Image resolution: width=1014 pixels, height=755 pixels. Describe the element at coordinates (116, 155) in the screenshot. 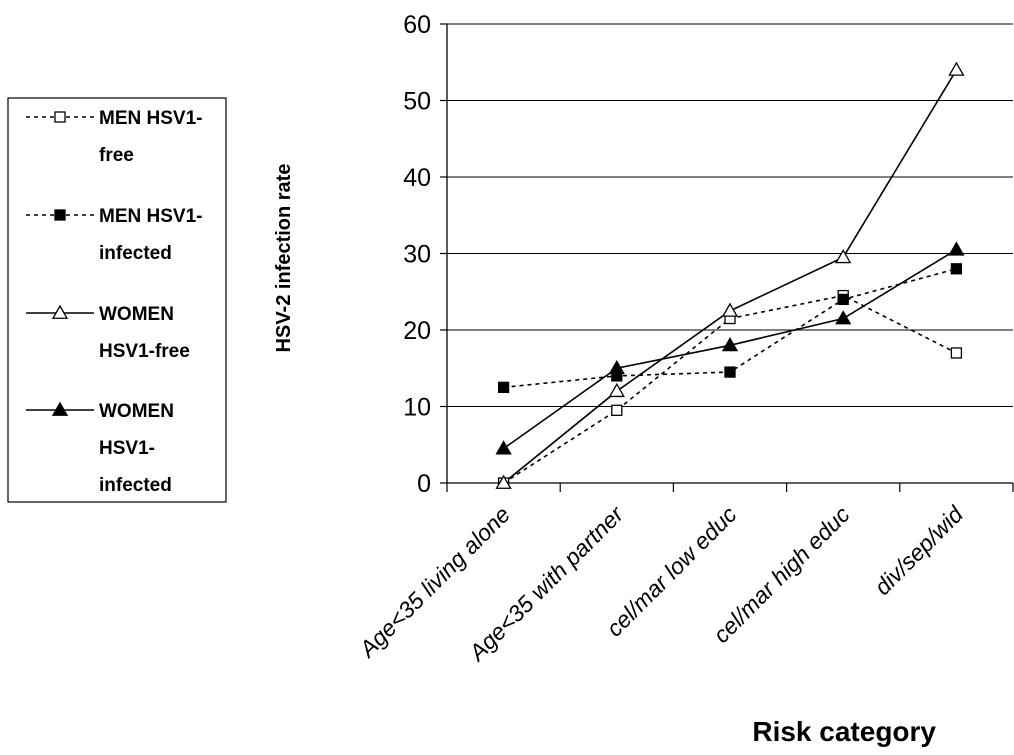

I see `legend-label: free` at that location.